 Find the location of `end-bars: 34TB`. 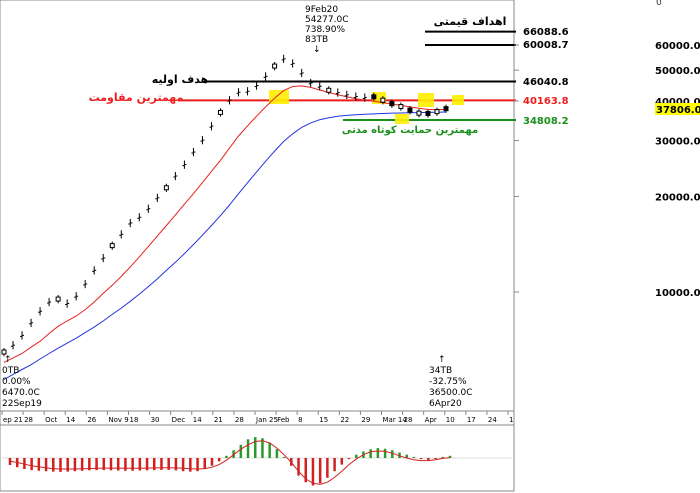

end-bars: 34TB is located at coordinates (440, 371).